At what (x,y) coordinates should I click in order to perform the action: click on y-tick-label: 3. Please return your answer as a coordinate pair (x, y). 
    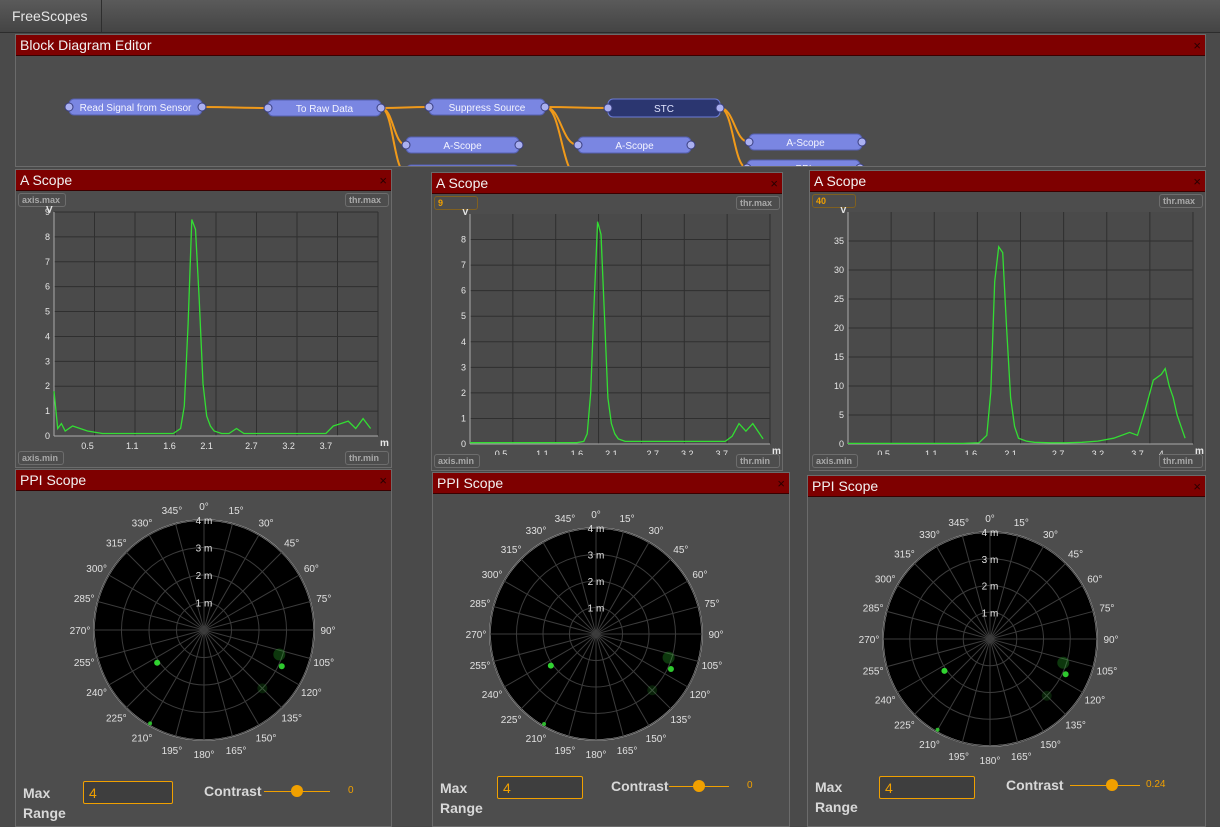
    Looking at the image, I should click on (47, 361).